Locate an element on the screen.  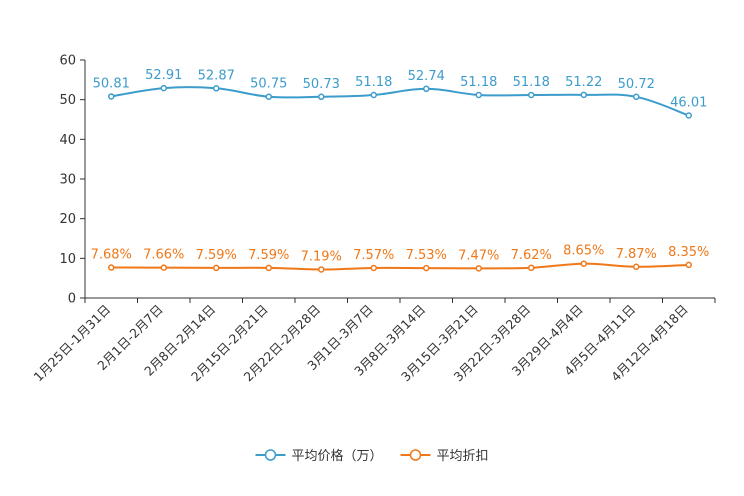
data-label: 8.35% is located at coordinates (688, 252).